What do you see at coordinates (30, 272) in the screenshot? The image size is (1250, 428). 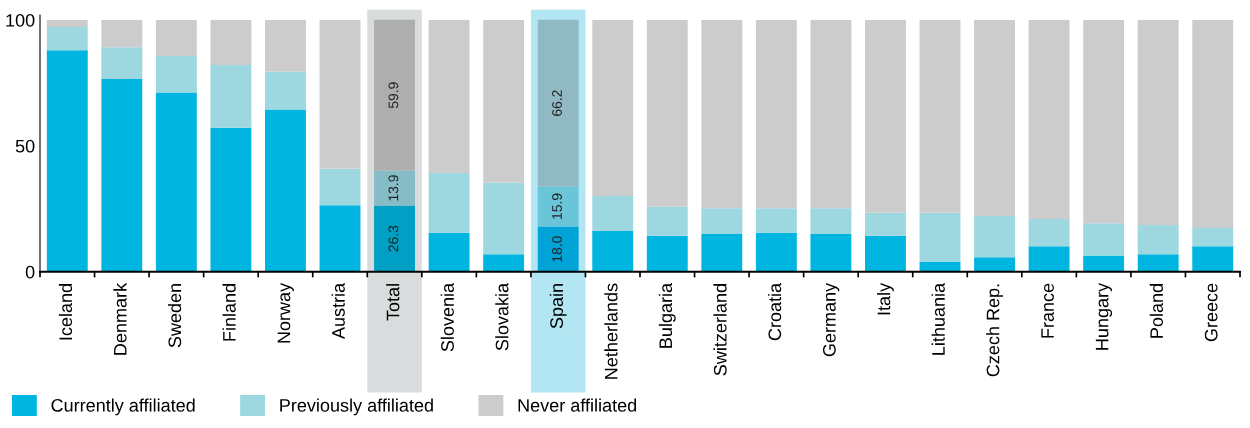 I see `y-tick-label: 0` at bounding box center [30, 272].